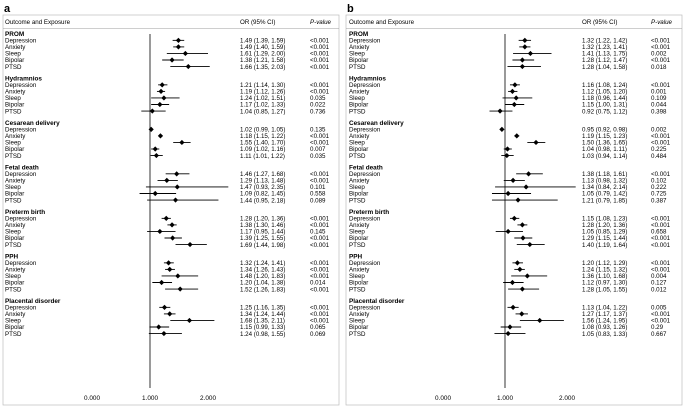  I want to click on row-or-ci: 0.95 (0.92, 0.98), so click(604, 130).